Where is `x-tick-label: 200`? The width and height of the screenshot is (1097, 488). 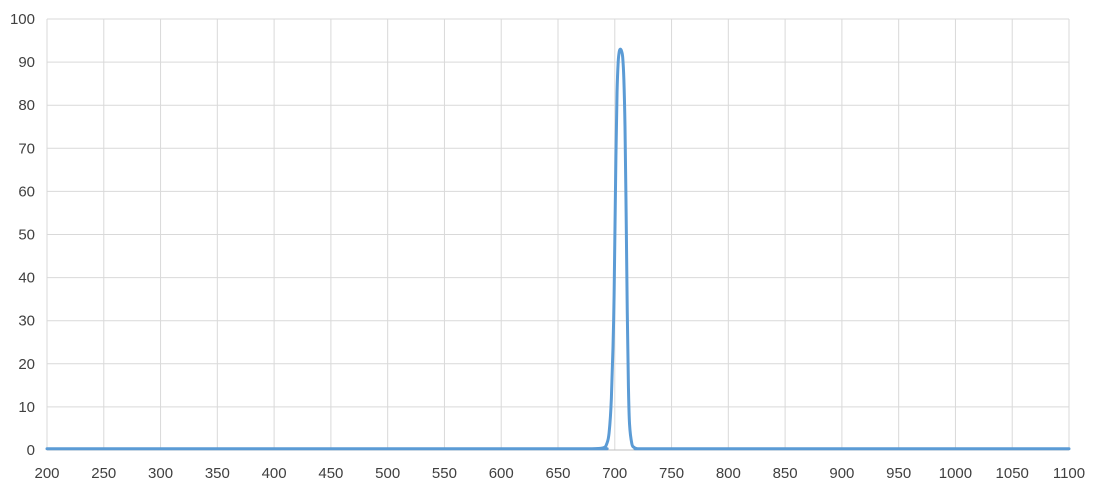
x-tick-label: 200 is located at coordinates (46, 473).